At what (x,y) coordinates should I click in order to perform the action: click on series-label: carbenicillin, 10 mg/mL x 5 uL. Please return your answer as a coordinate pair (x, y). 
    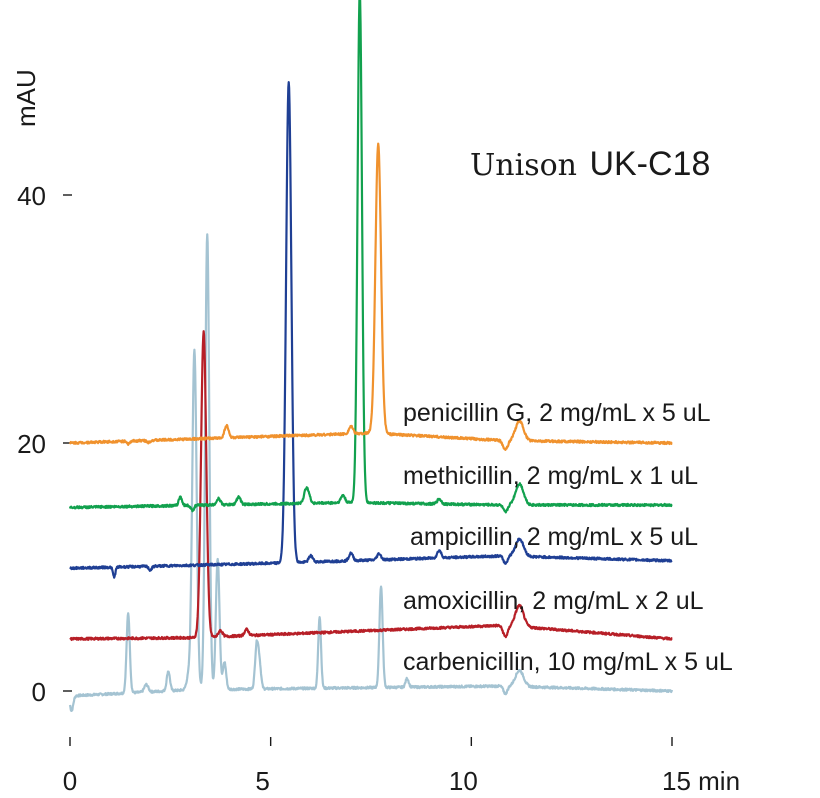
    Looking at the image, I should click on (568, 662).